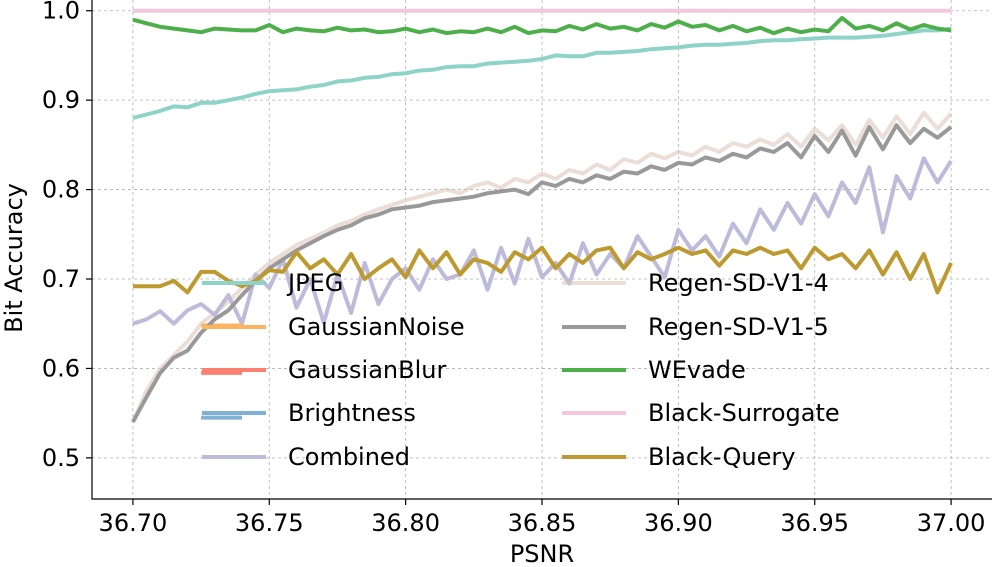  Describe the element at coordinates (721, 457) in the screenshot. I see `legend-label: Black-Query` at that location.